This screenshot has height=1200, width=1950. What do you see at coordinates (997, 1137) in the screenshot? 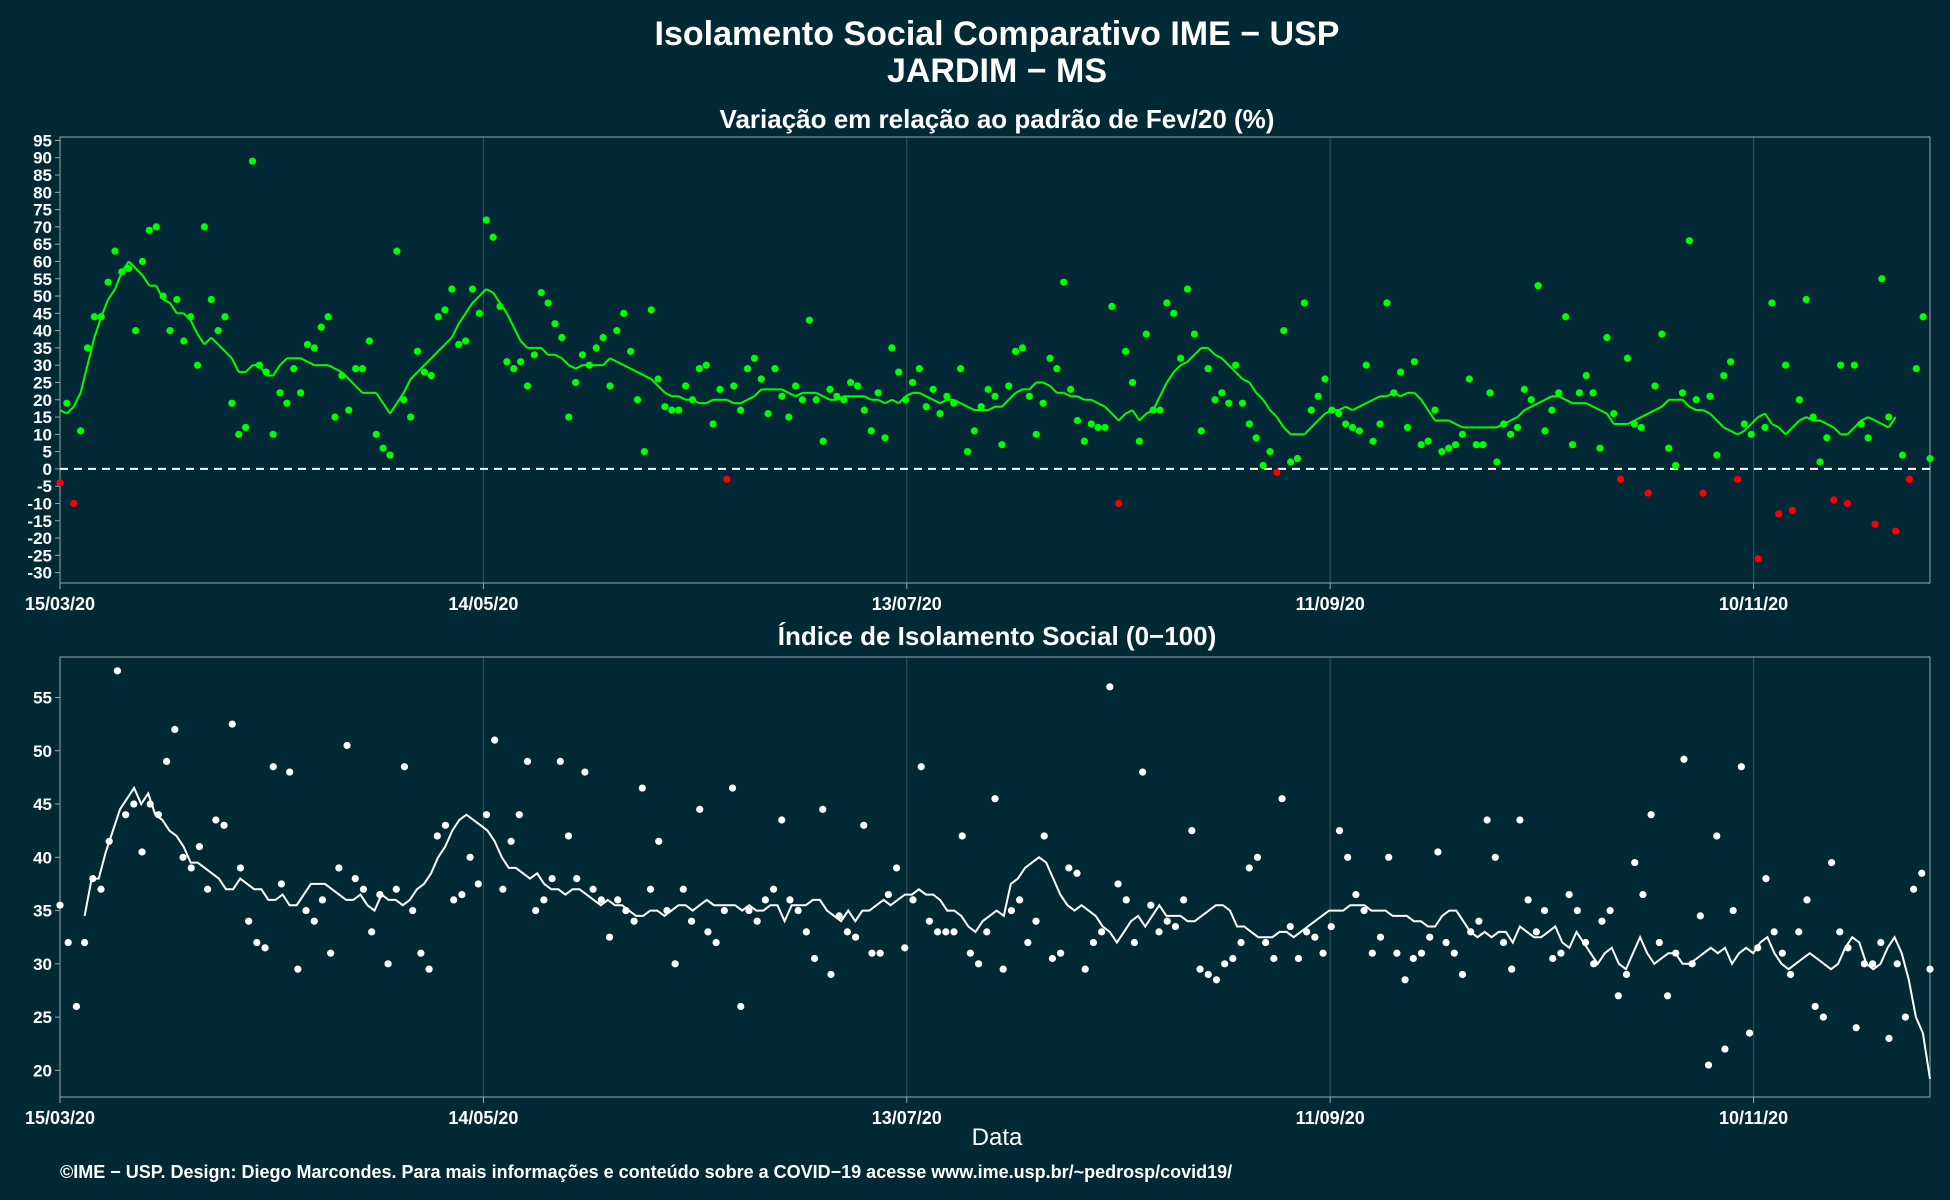
I see `x-axis-label: Data` at bounding box center [997, 1137].